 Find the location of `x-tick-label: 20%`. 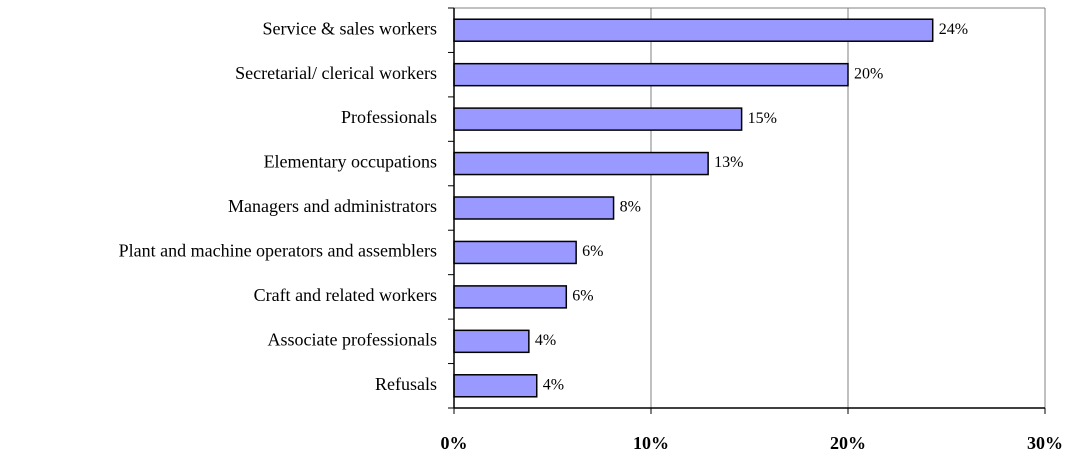

x-tick-label: 20% is located at coordinates (848, 443).